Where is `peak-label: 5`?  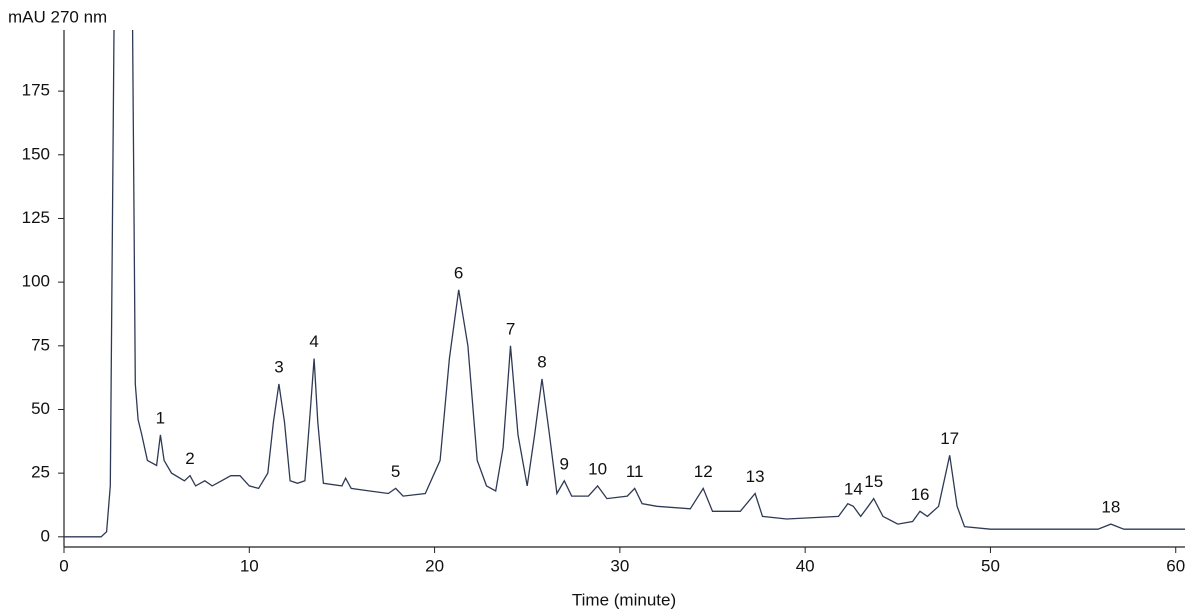
peak-label: 5 is located at coordinates (395, 471).